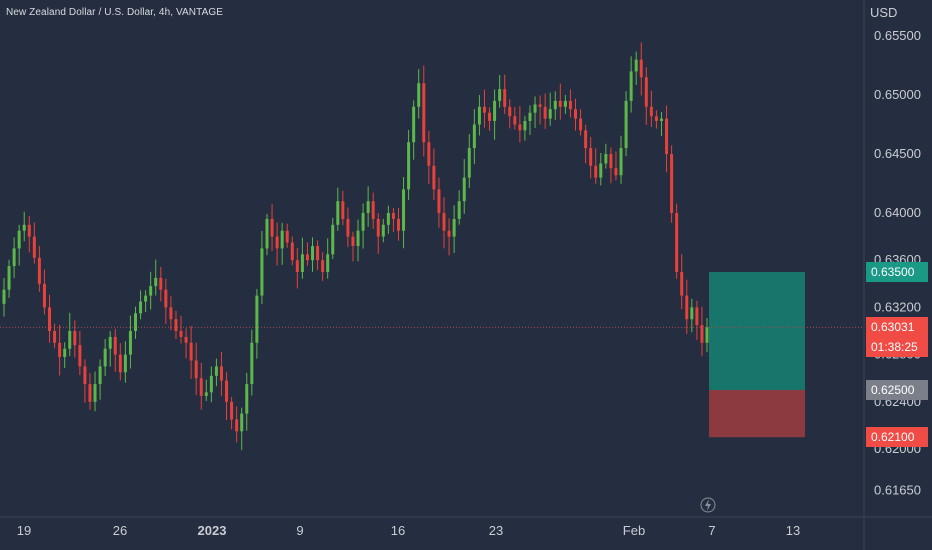 The image size is (932, 550). I want to click on target-zone, so click(757, 331).